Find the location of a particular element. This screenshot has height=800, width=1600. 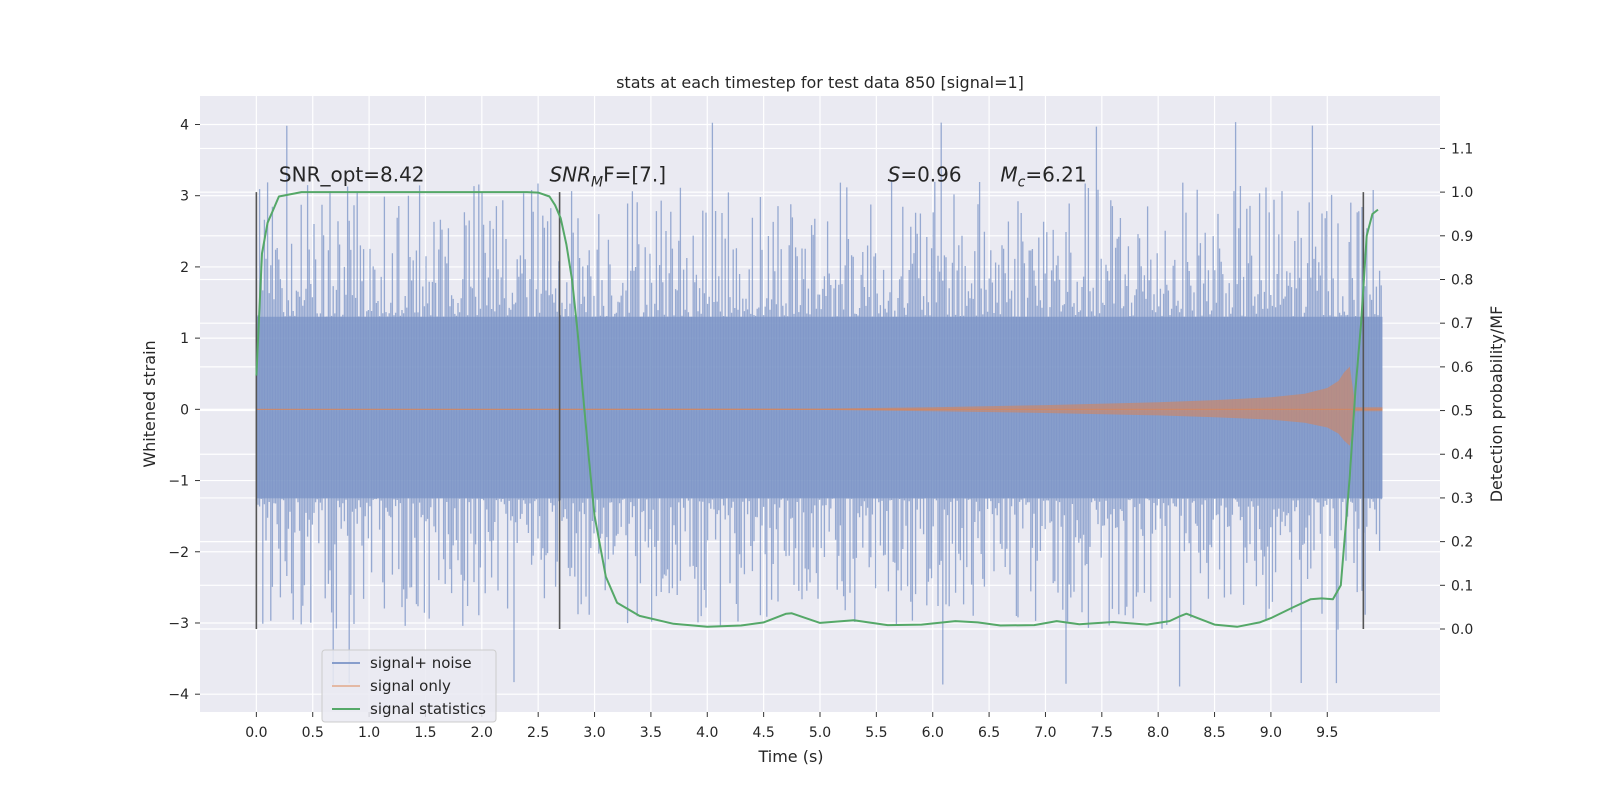

x-tick-label: 0.5 is located at coordinates (313, 733).